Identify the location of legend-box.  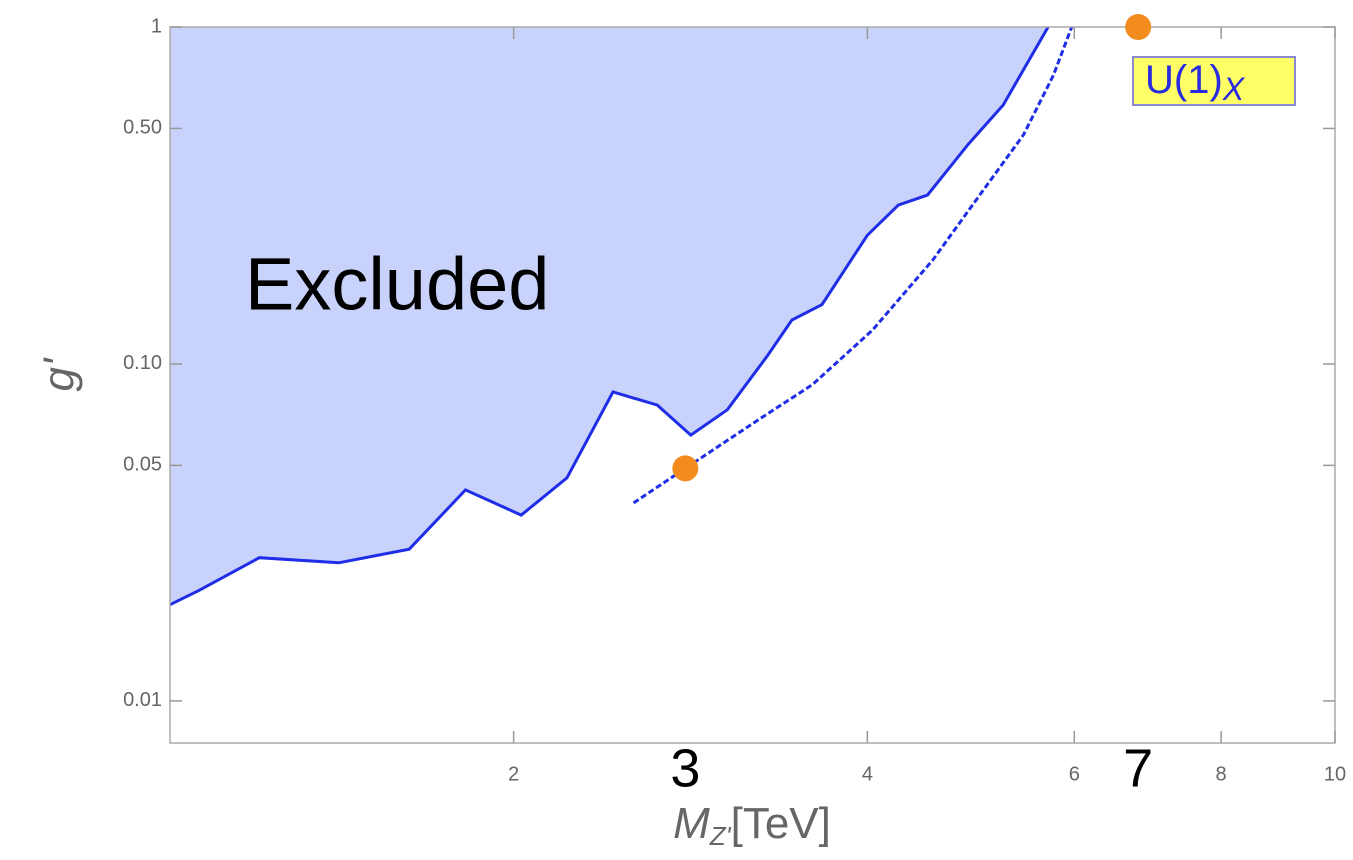
(1214, 81).